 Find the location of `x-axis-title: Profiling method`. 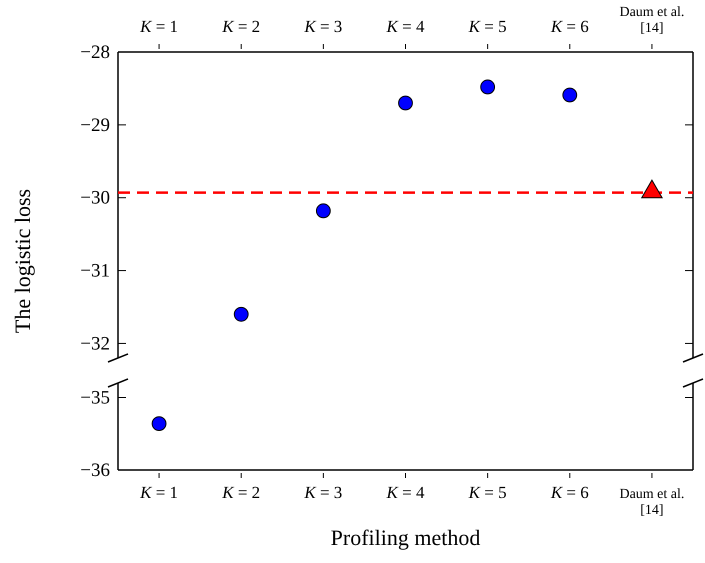

x-axis-title: Profiling method is located at coordinates (405, 537).